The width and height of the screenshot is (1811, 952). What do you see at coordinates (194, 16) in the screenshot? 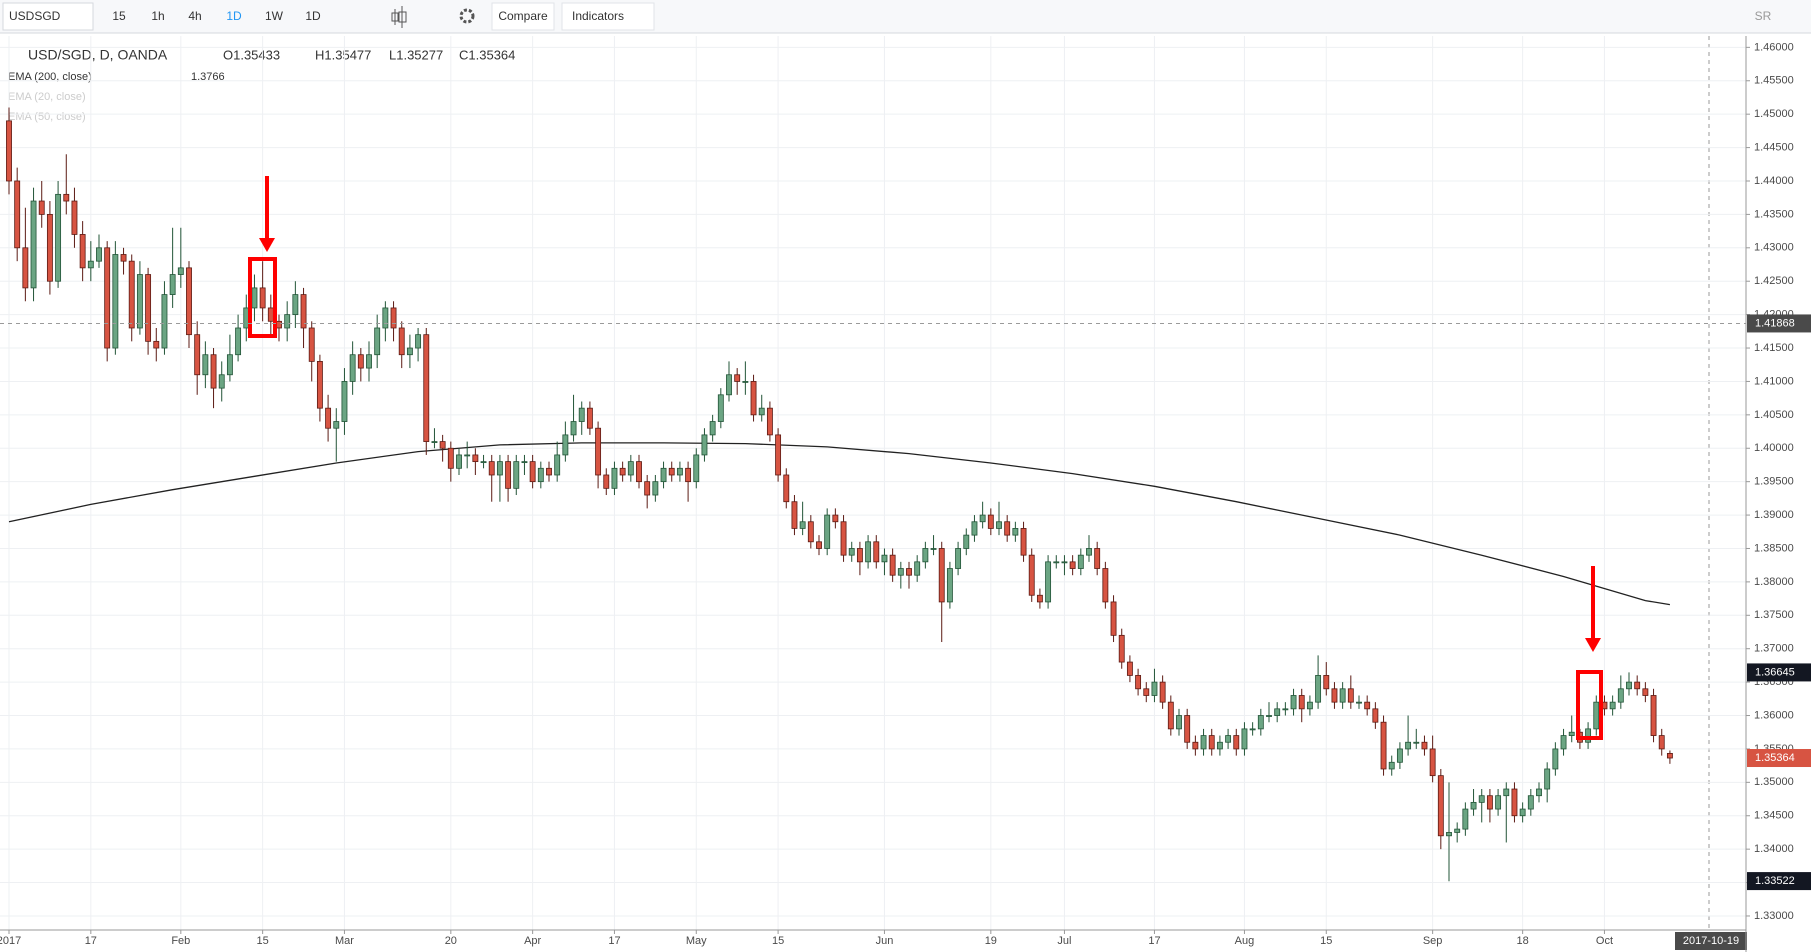
I see `interval: 4h` at bounding box center [194, 16].